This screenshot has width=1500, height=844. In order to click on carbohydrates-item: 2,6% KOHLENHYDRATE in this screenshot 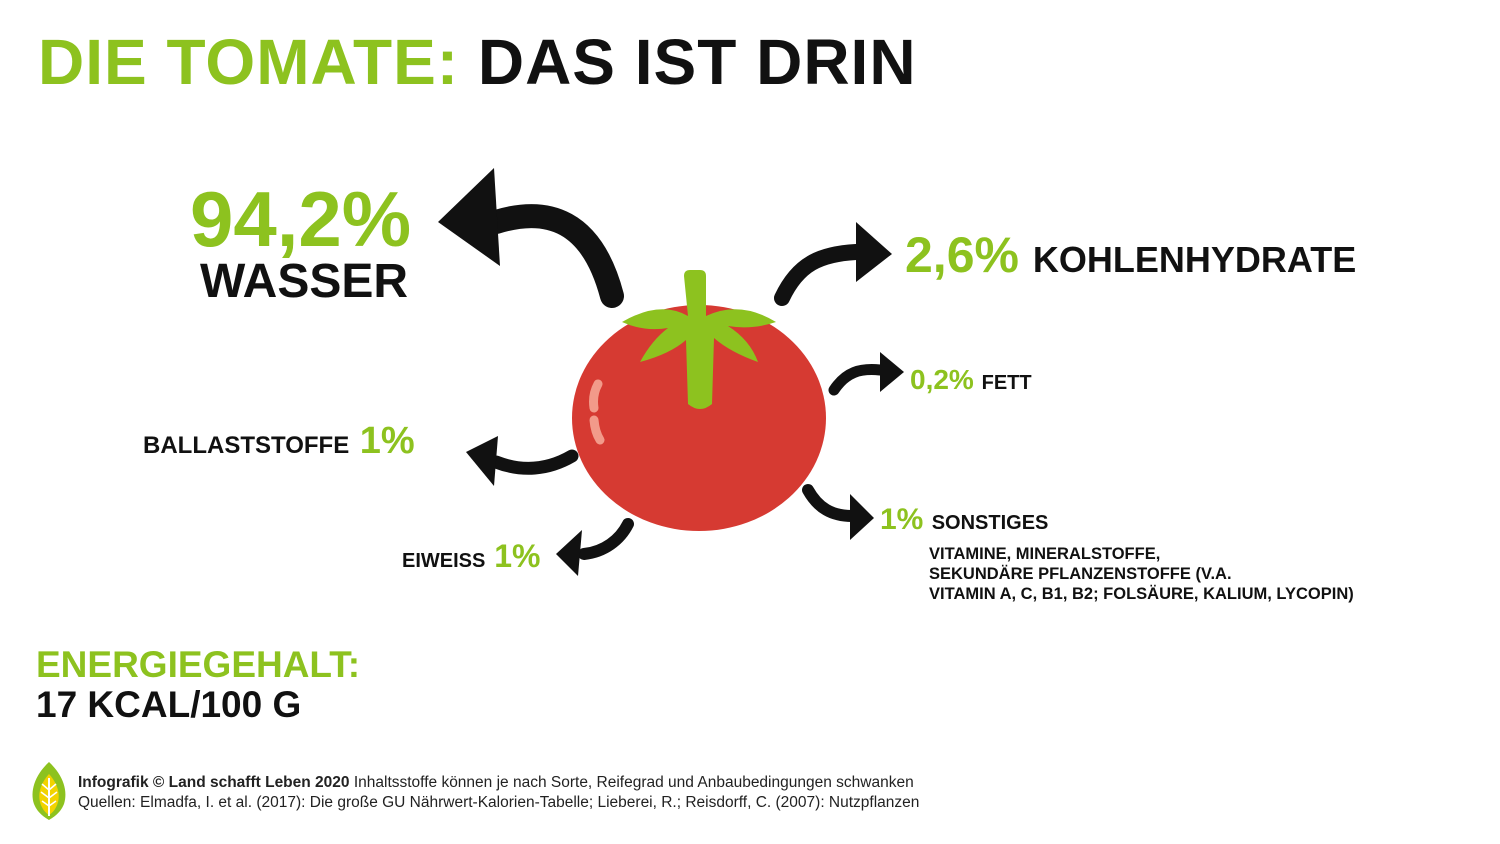, I will do `click(1130, 255)`.